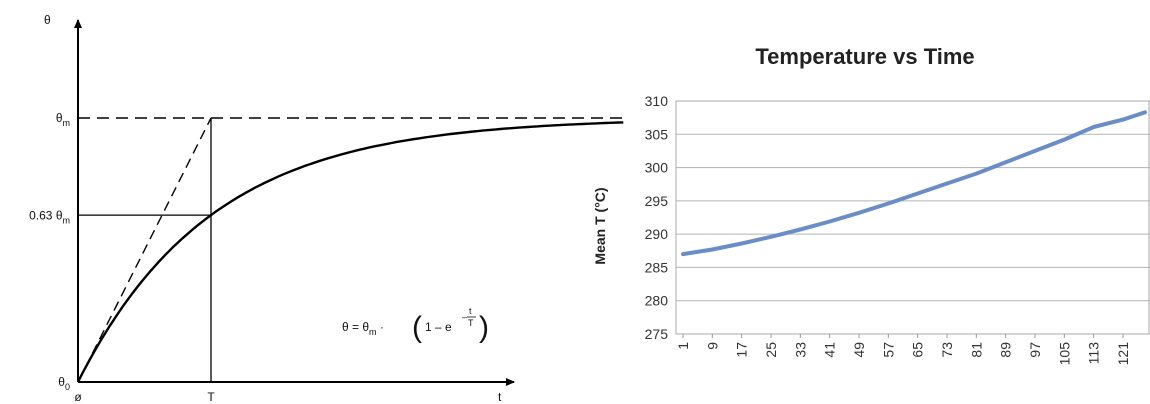 The width and height of the screenshot is (1150, 404). What do you see at coordinates (484, 327) in the screenshot?
I see `formula-close-paren: )` at bounding box center [484, 327].